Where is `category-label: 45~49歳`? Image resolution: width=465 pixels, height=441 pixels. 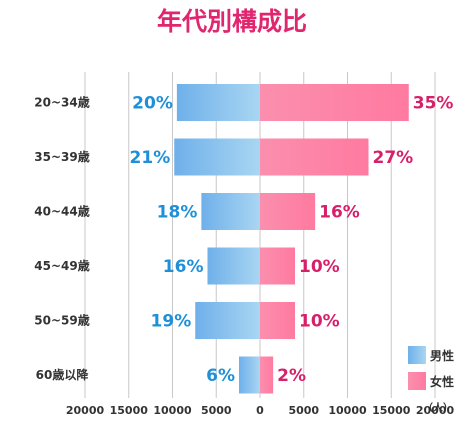 category-label: 45~49歳 is located at coordinates (61, 265).